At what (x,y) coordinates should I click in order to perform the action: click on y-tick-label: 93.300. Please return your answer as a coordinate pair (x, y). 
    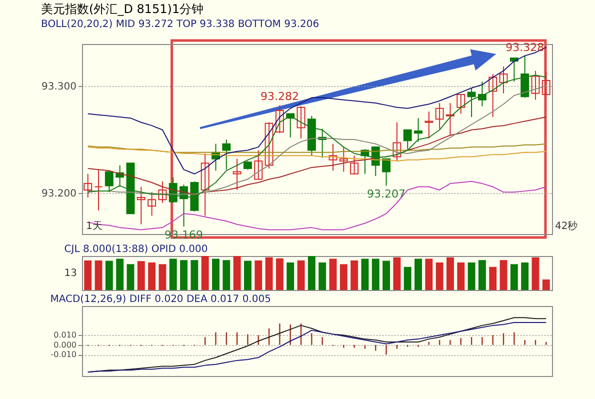
    Looking at the image, I should click on (59, 86).